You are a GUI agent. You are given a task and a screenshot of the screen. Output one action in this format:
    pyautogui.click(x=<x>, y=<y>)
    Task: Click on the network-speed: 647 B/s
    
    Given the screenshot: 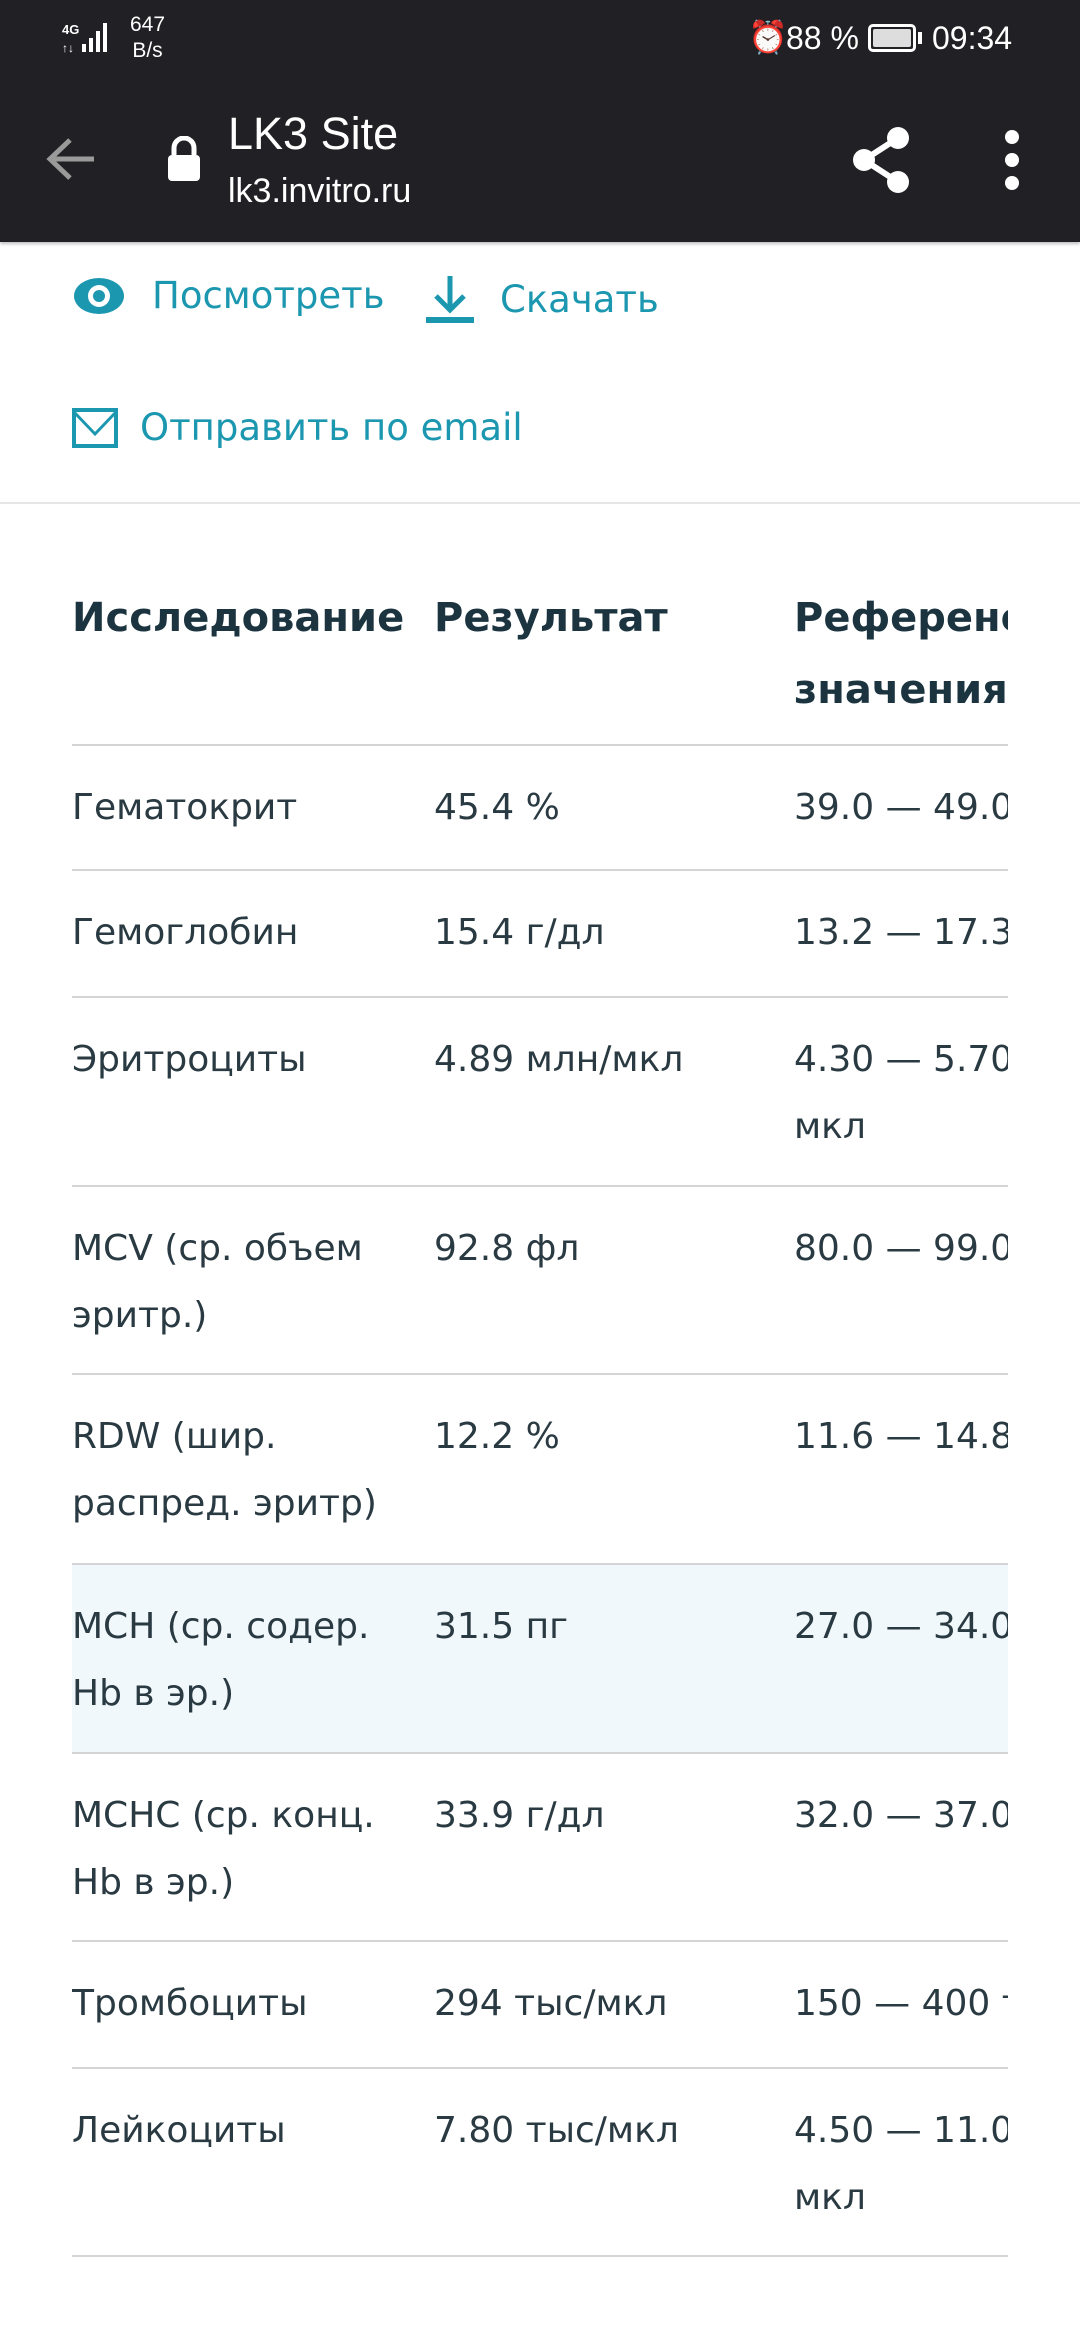 What is the action you would take?
    pyautogui.click(x=148, y=37)
    